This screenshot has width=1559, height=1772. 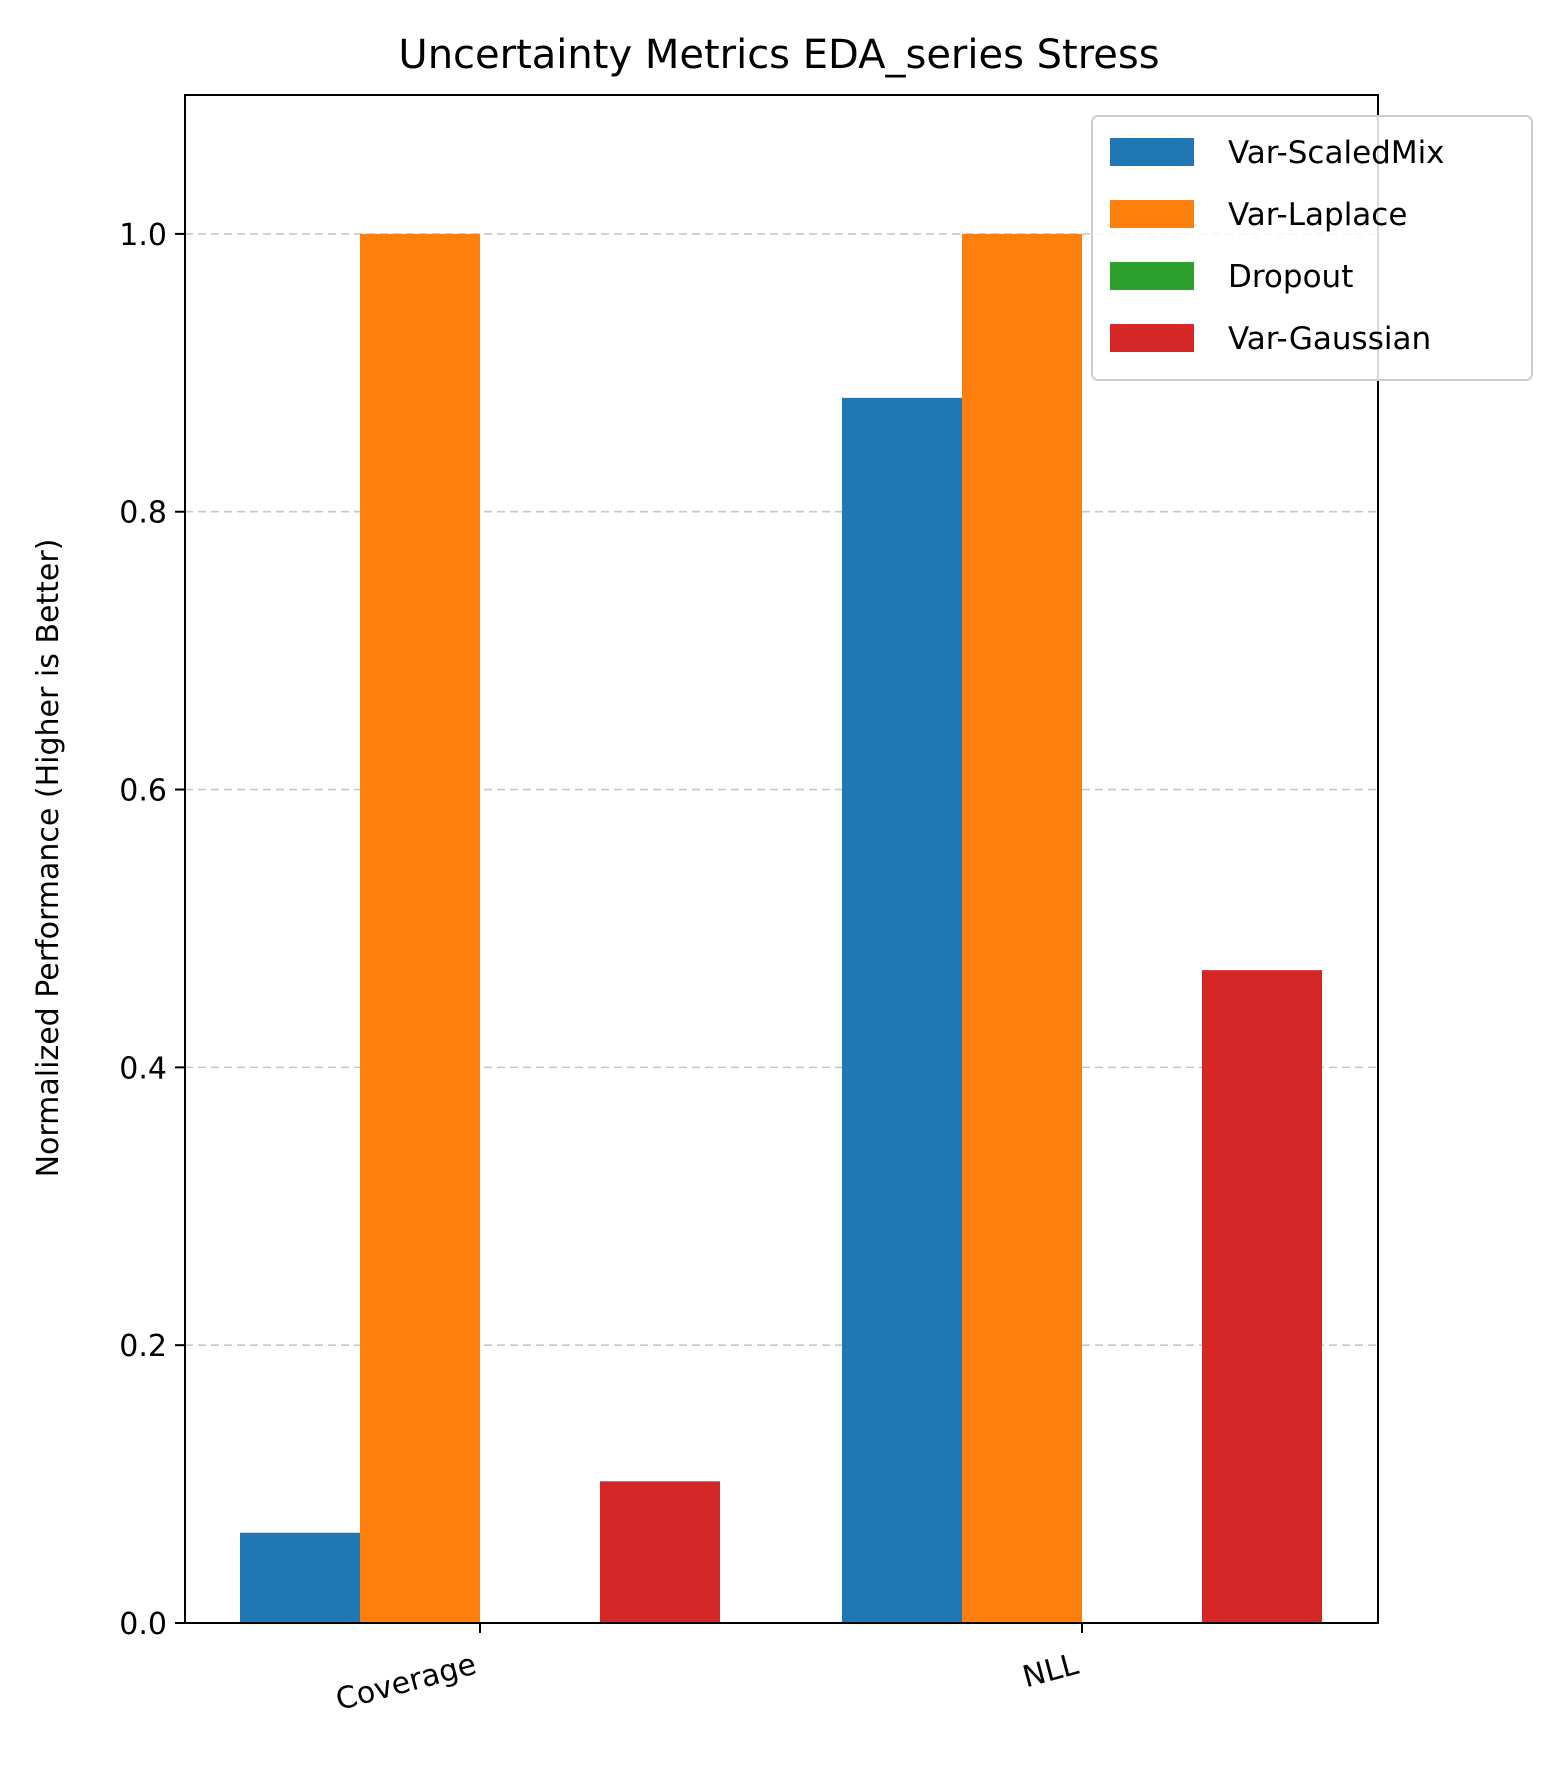 What do you see at coordinates (1290, 277) in the screenshot?
I see `legend-label: Dropout` at bounding box center [1290, 277].